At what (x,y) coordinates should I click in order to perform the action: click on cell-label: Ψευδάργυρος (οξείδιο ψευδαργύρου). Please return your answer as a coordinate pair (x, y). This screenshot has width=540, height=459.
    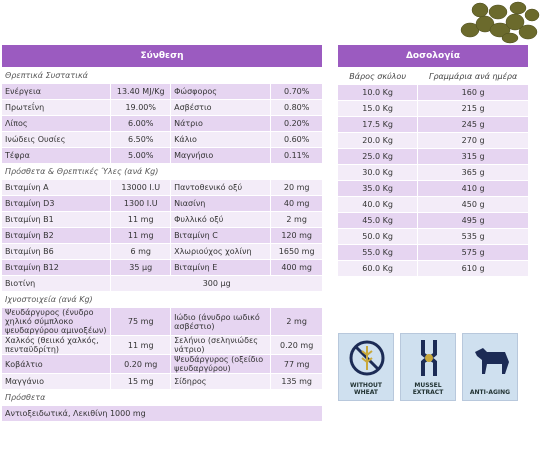
    Looking at the image, I should click on (221, 364).